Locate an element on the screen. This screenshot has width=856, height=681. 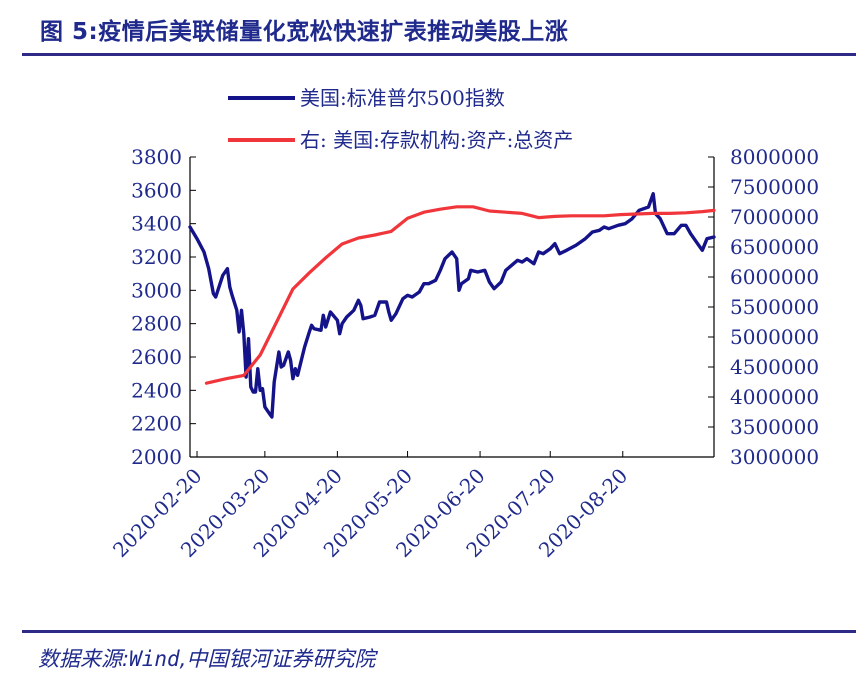
left-tick-label: 2800 is located at coordinates (156, 324).